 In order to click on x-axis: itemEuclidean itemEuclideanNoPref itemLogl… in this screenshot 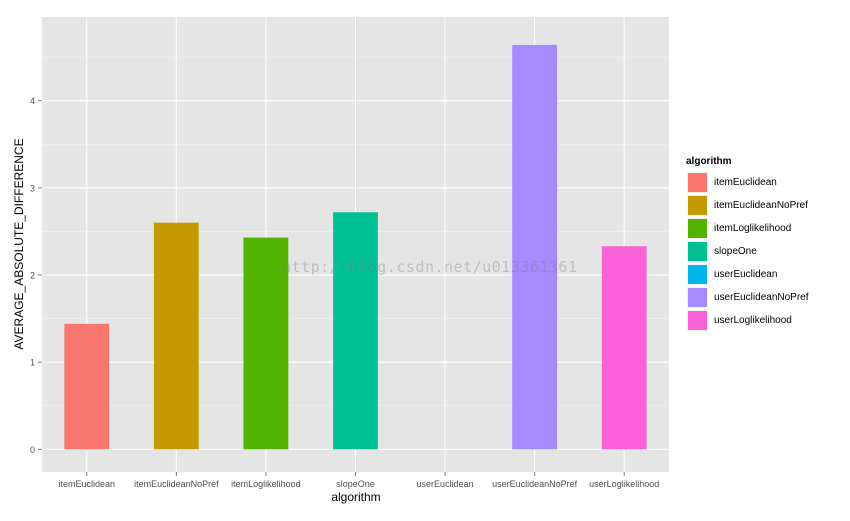, I will do `click(359, 480)`.